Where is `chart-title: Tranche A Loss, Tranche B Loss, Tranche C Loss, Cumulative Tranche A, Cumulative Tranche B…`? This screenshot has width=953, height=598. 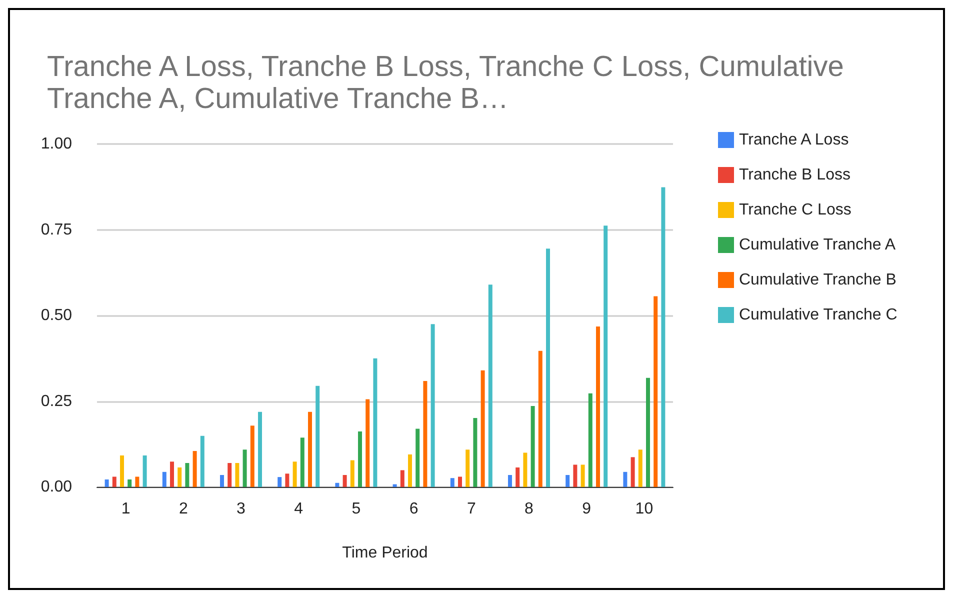 chart-title: Tranche A Loss, Tranche B Loss, Tranche C Loss, Cumulative Tranche A, Cumulative Tranche B… is located at coordinates (449, 83).